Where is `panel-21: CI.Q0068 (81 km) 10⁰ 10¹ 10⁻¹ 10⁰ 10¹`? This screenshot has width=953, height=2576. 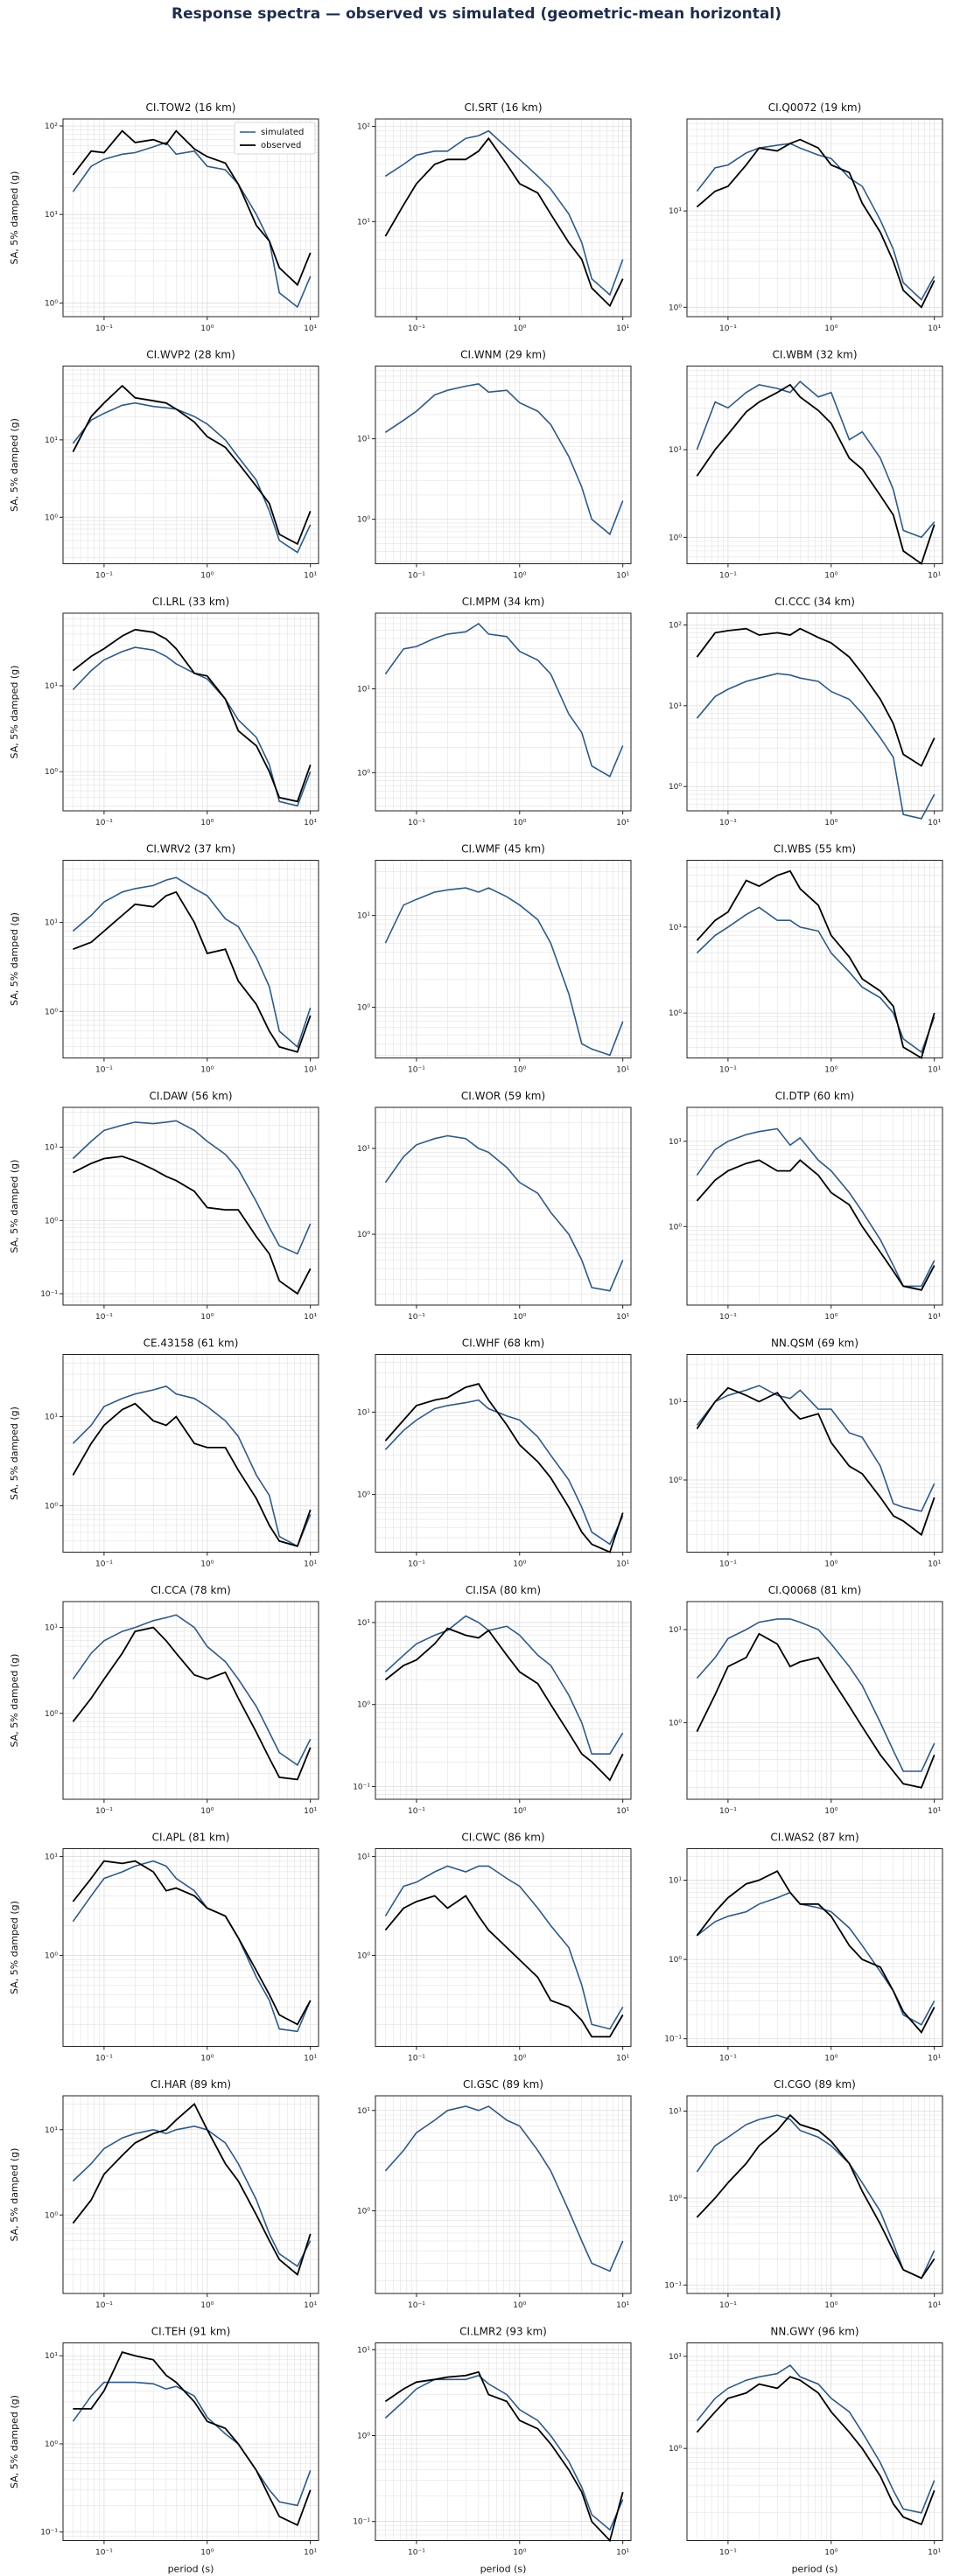
panel-21: CI.Q0068 (81 km) 10⁰ 10¹ 10⁻¹ 10⁰ 10¹ is located at coordinates (806, 1700).